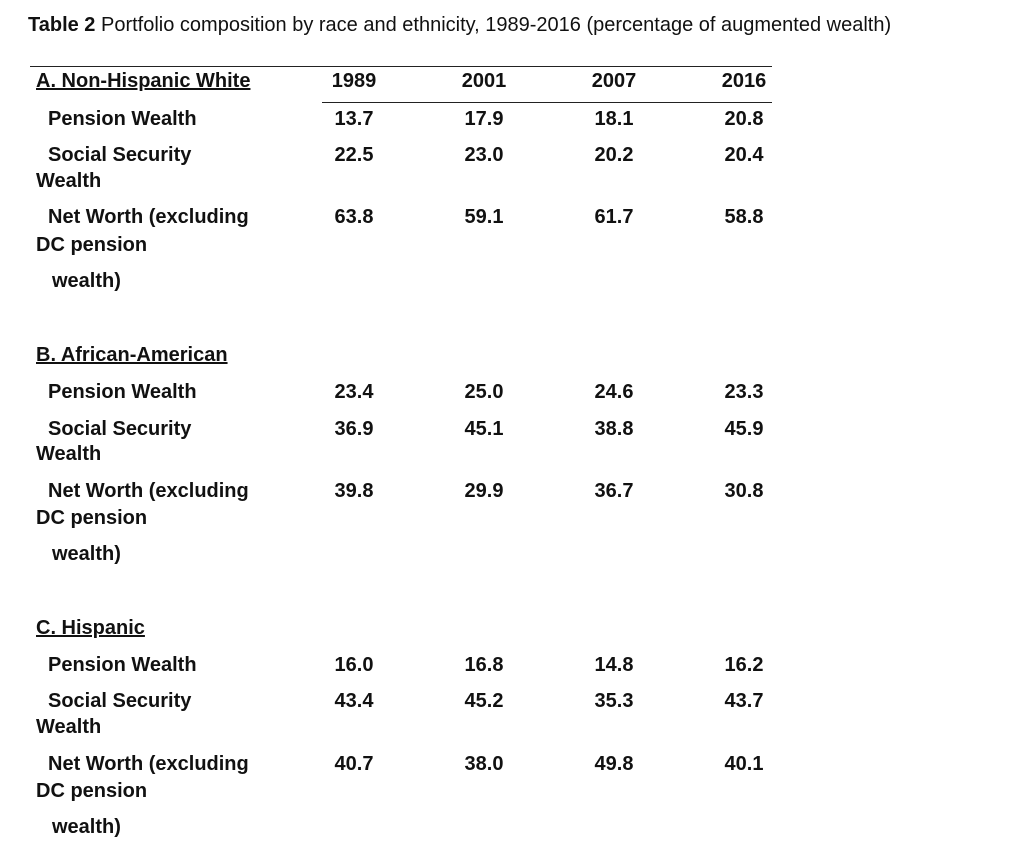  I want to click on table-cell: 45.9, so click(744, 429).